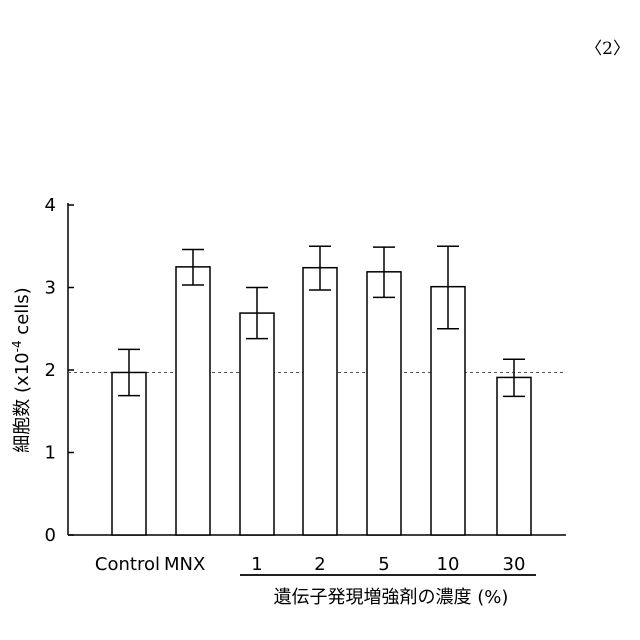  What do you see at coordinates (22, 402) in the screenshot?
I see `y-axis-label-main: 細胞数 (x10` at bounding box center [22, 402].